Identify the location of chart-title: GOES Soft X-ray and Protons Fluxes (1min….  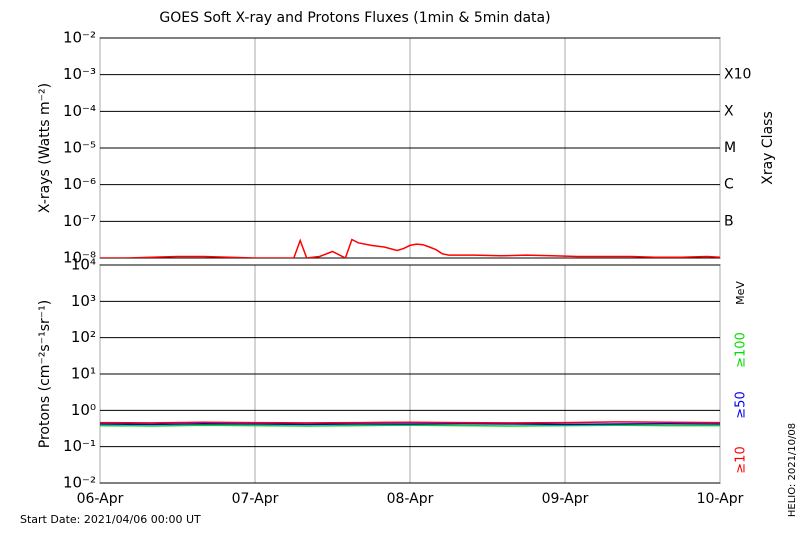
(354, 18).